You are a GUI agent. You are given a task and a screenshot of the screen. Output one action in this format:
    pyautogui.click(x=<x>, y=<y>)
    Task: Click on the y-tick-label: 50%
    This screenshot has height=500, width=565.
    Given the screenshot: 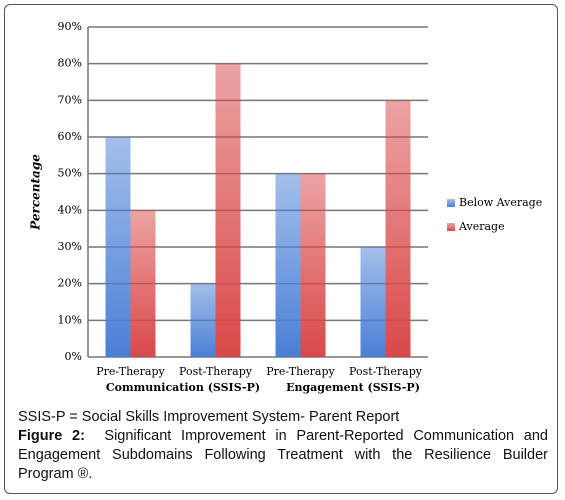 What is the action you would take?
    pyautogui.click(x=70, y=173)
    